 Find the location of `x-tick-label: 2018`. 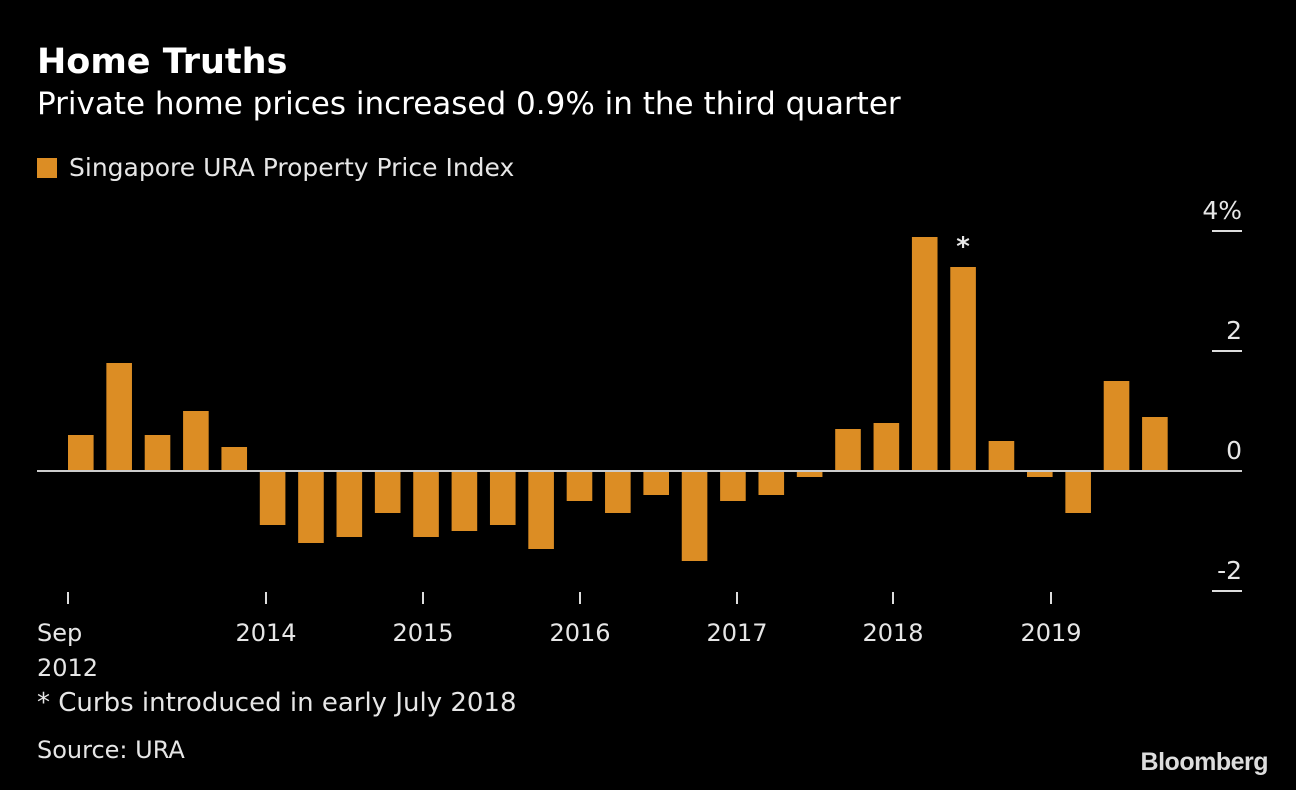

x-tick-label: 2018 is located at coordinates (892, 633).